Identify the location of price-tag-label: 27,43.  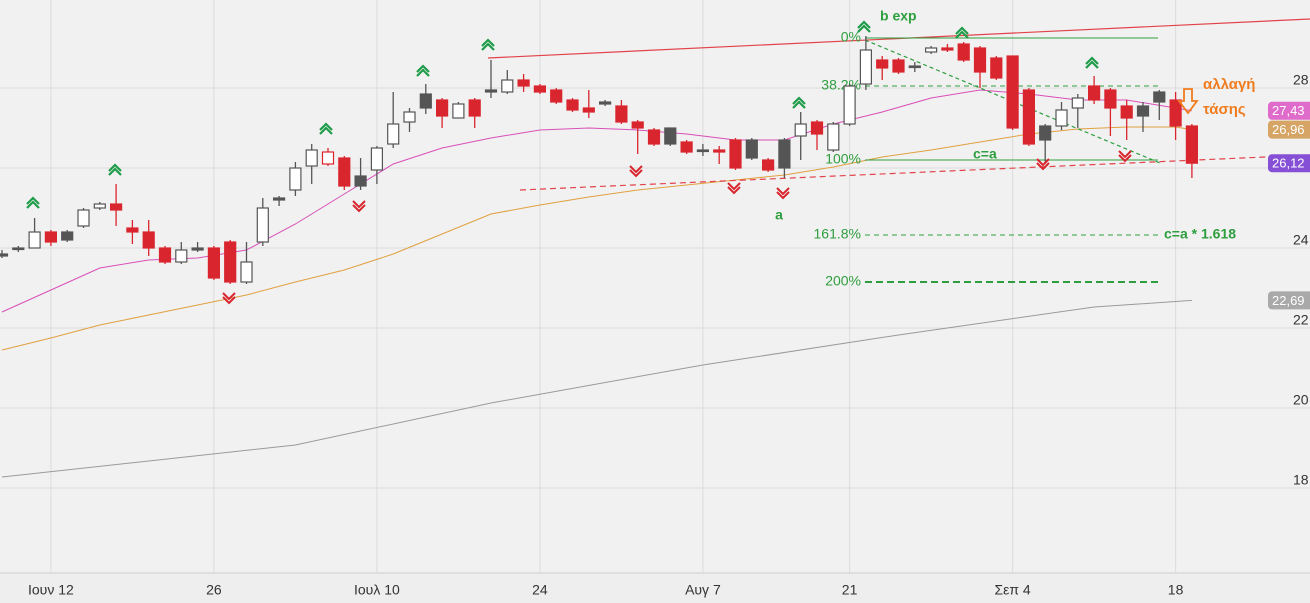
(1288, 110).